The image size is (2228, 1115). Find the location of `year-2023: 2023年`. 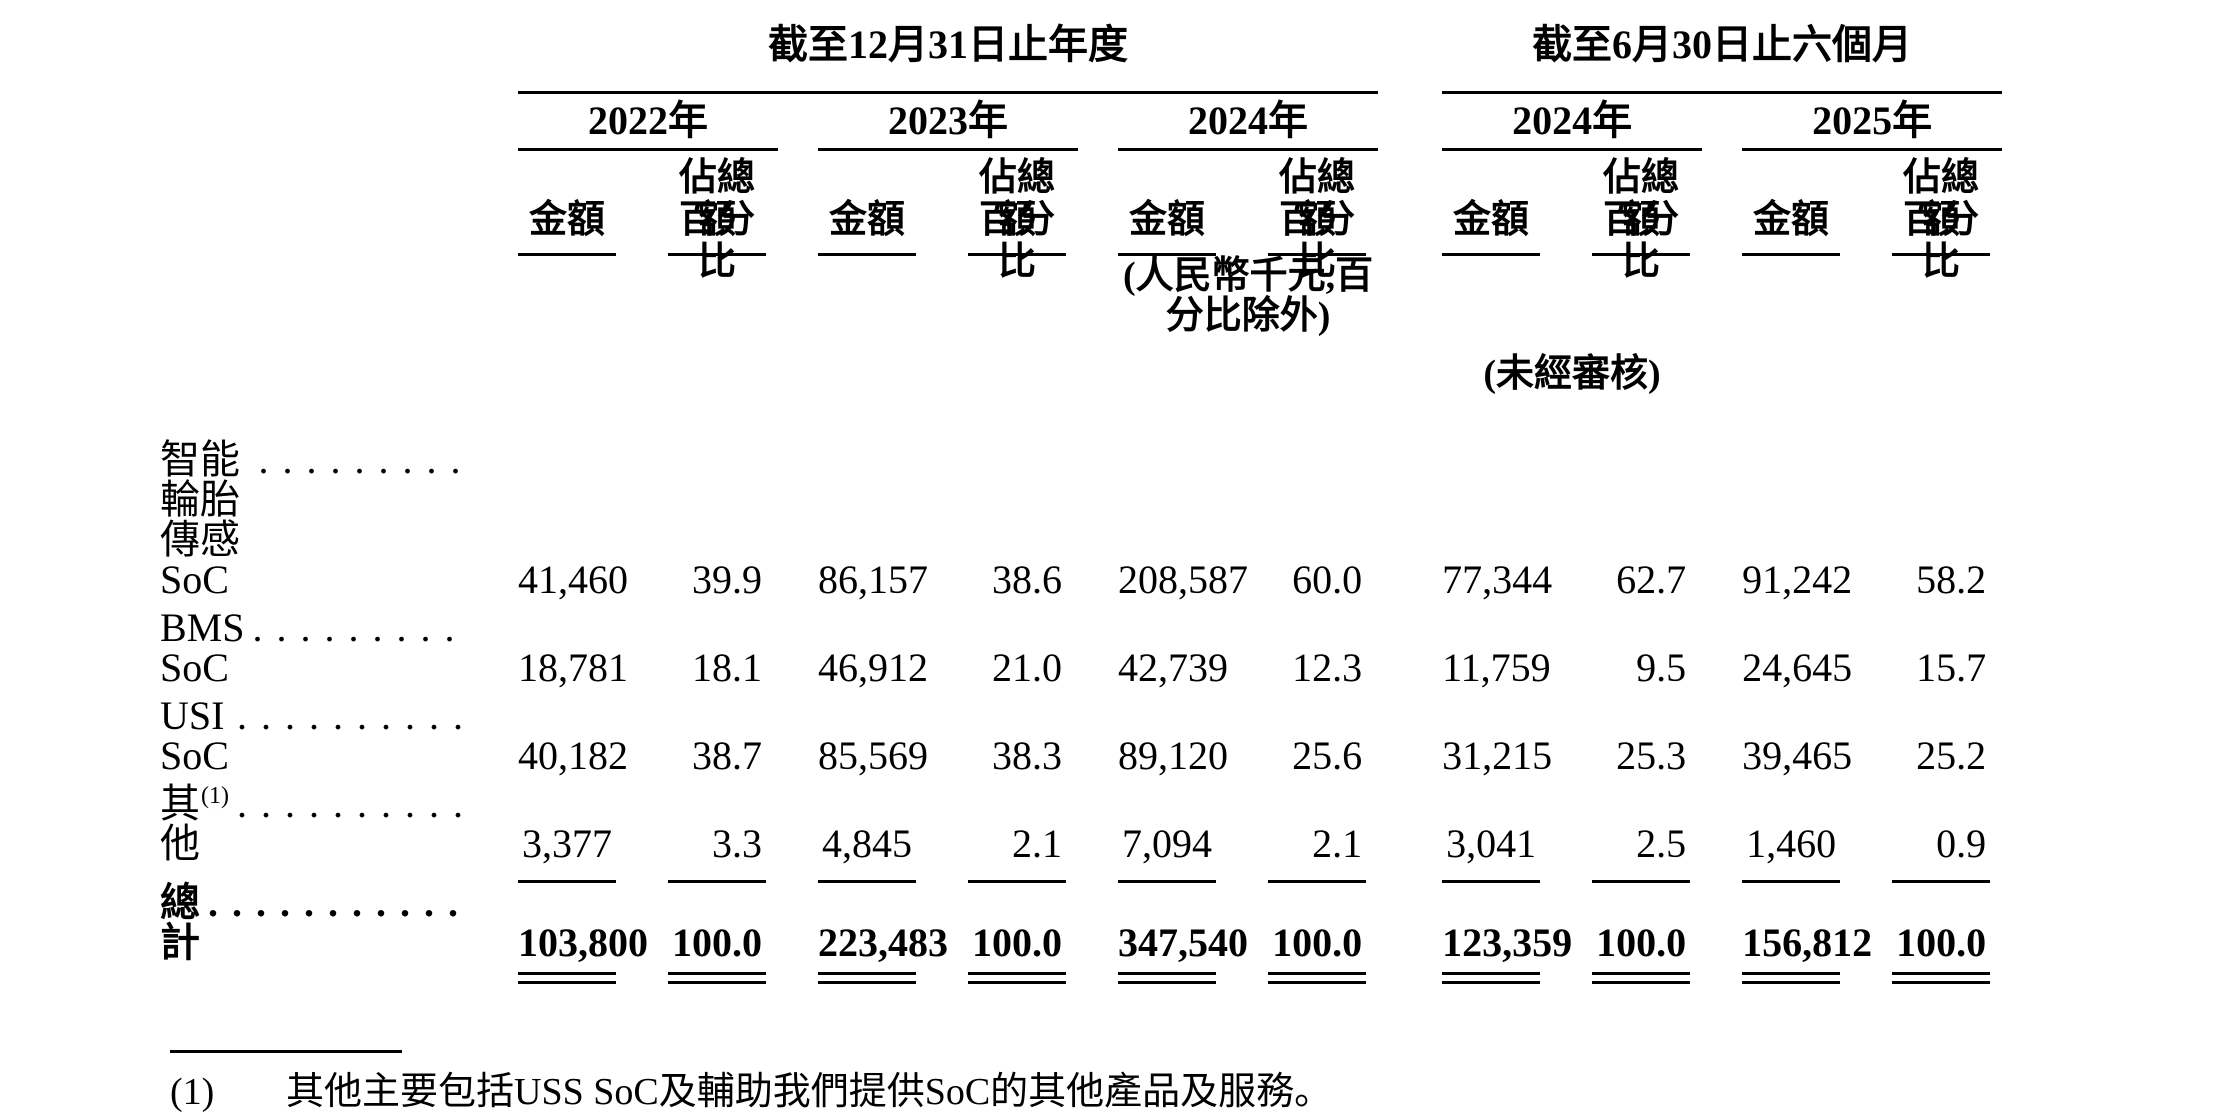

year-2023: 2023年 is located at coordinates (956, 122).